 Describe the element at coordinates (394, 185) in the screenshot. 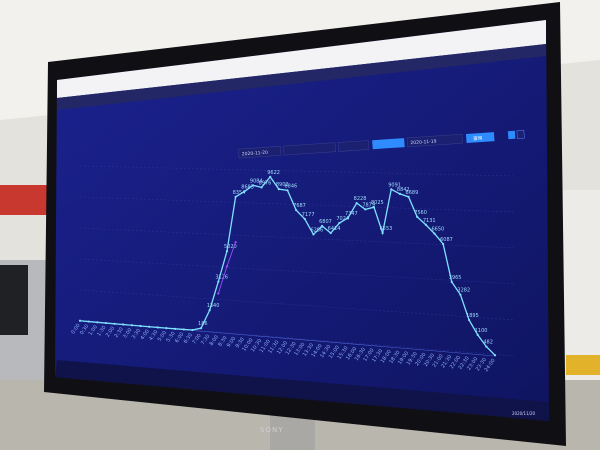

I see `data-label: 9091` at that location.